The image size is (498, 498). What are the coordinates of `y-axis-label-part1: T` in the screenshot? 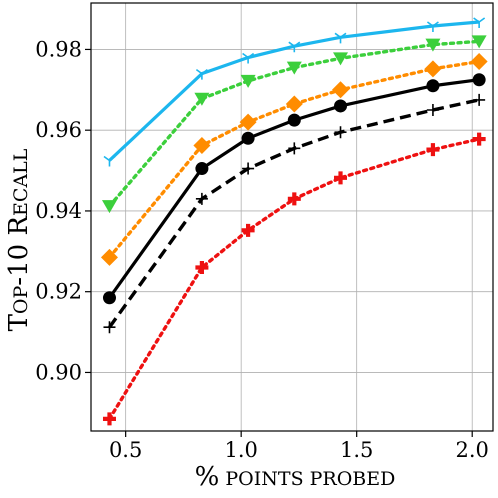 It's located at (19, 322).